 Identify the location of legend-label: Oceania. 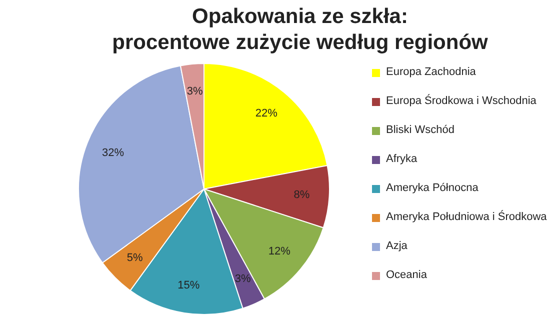
(406, 275).